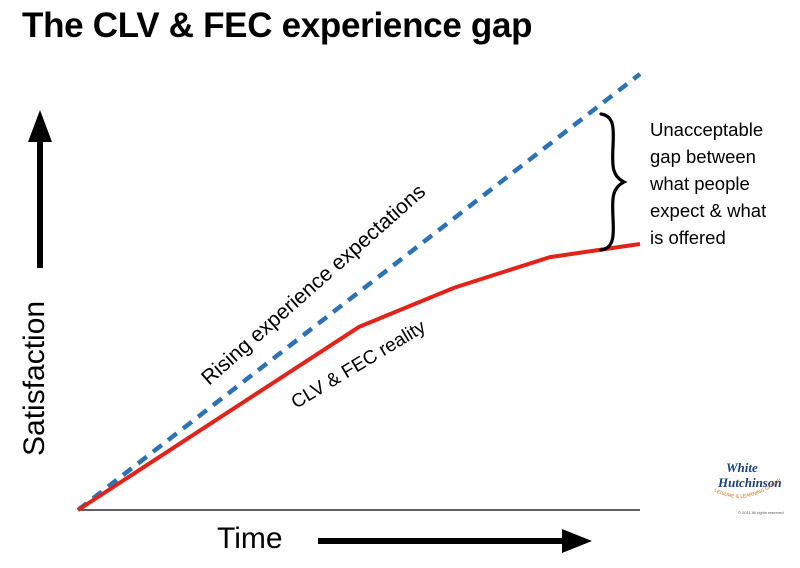 This screenshot has height=568, width=800. I want to click on chart-title: The CLV & FEC experience gap, so click(277, 25).